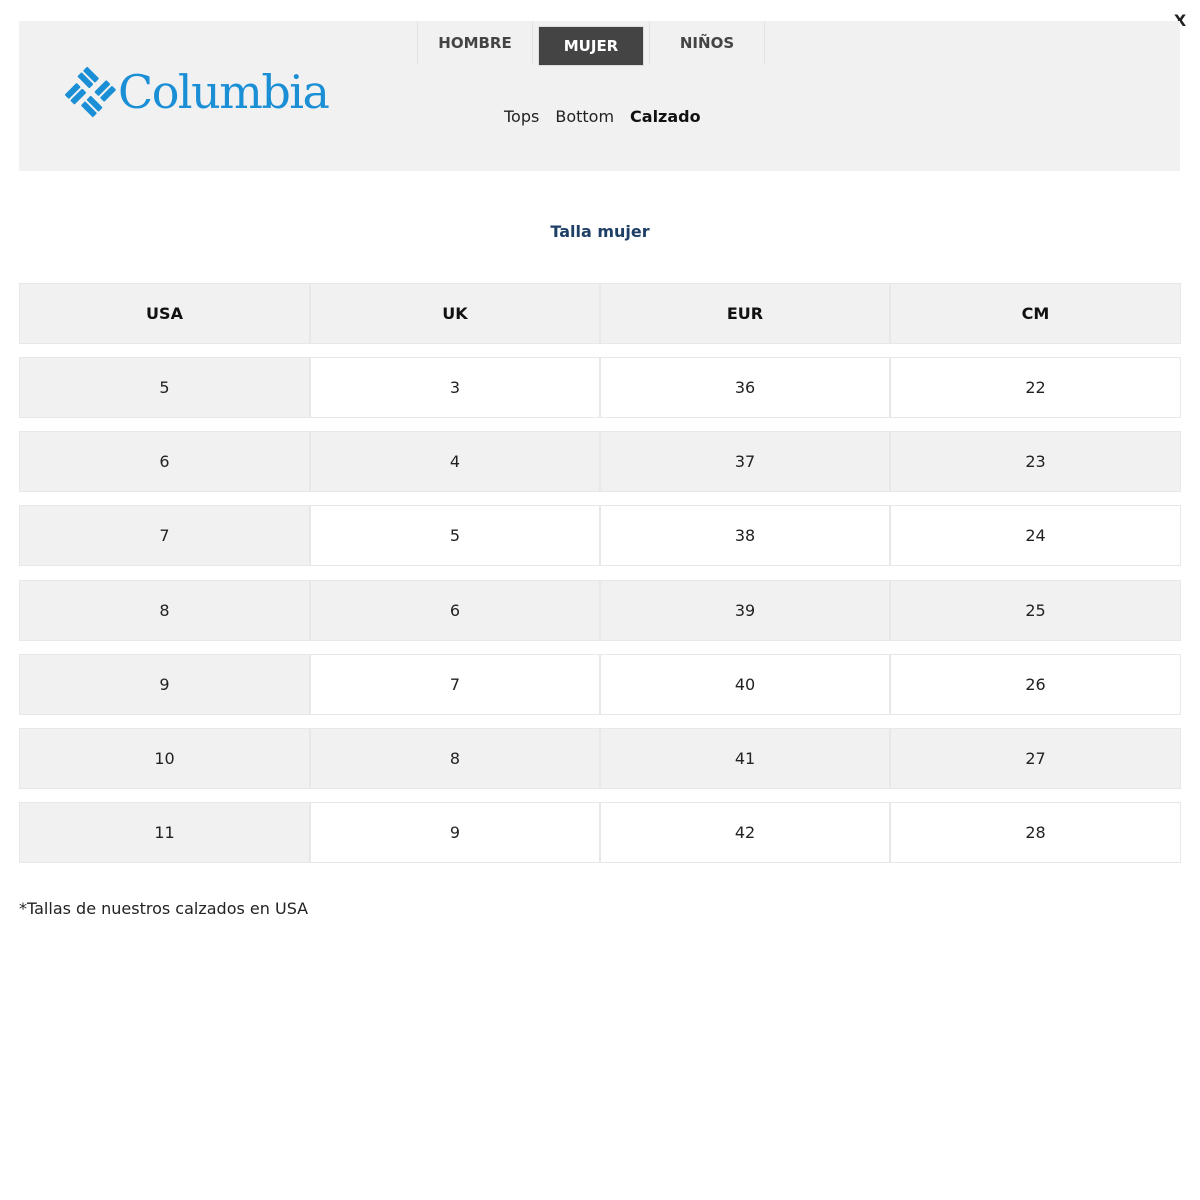  I want to click on table-cell: 4, so click(455, 461).